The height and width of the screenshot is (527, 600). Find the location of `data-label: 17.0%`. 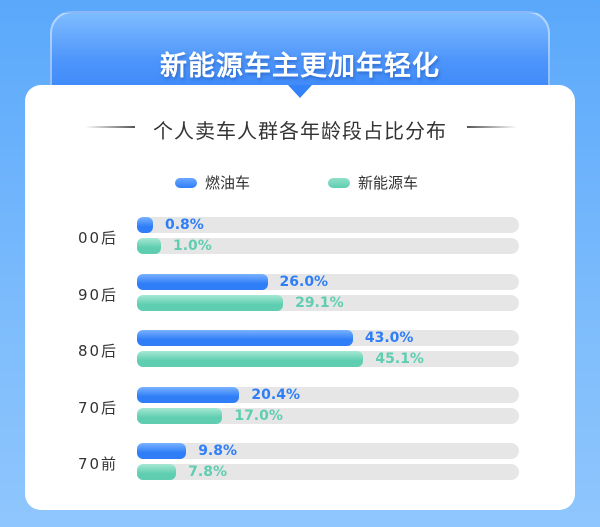

data-label: 17.0% is located at coordinates (258, 415).